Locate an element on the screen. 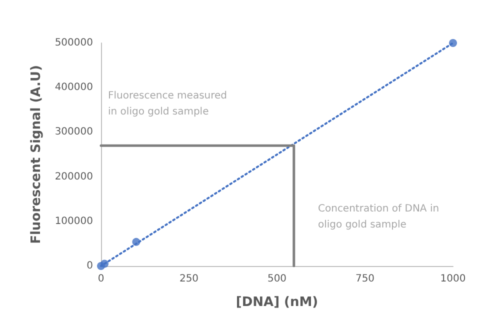 Image resolution: width=500 pixels, height=333 pixels. annotation: Fluorescence measured in oligo gold sample is located at coordinates (168, 104).